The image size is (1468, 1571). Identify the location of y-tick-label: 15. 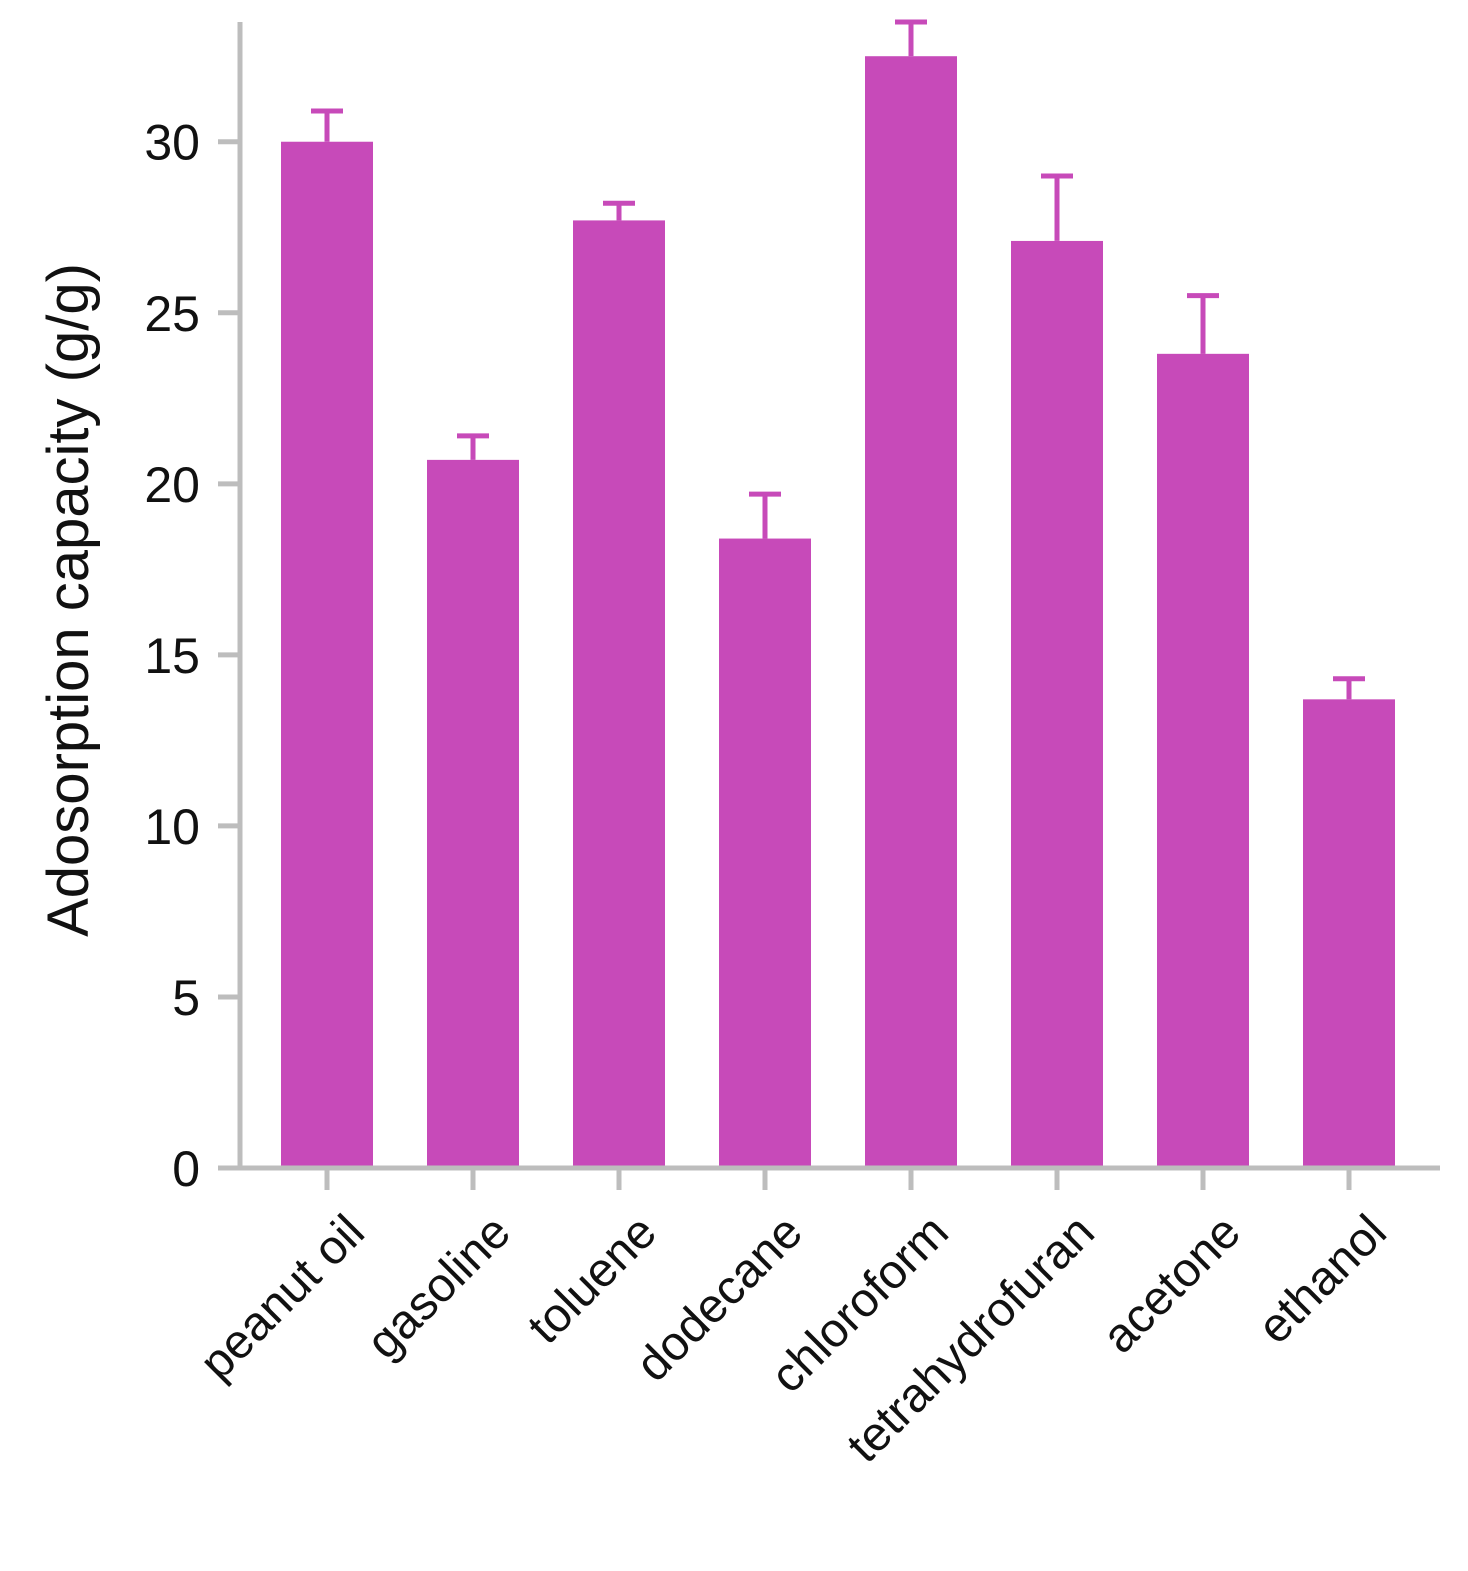
(172, 656).